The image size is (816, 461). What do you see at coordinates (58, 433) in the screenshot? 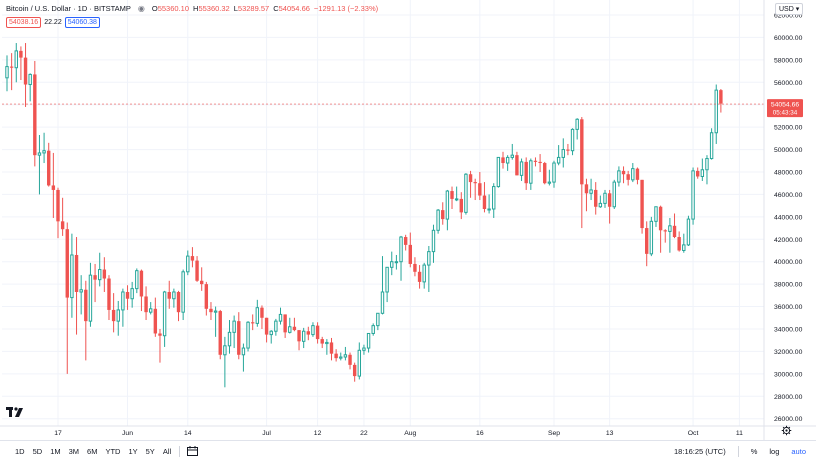
I see `time-tick-label: 17` at bounding box center [58, 433].